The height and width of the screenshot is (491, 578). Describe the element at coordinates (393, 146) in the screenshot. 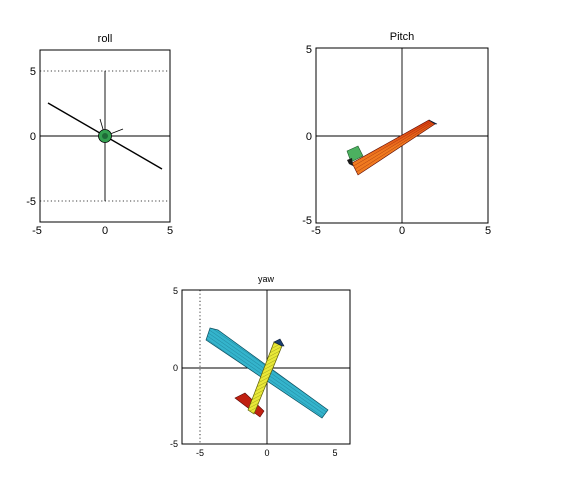

I see `pitch-fuselage-stripes` at that location.